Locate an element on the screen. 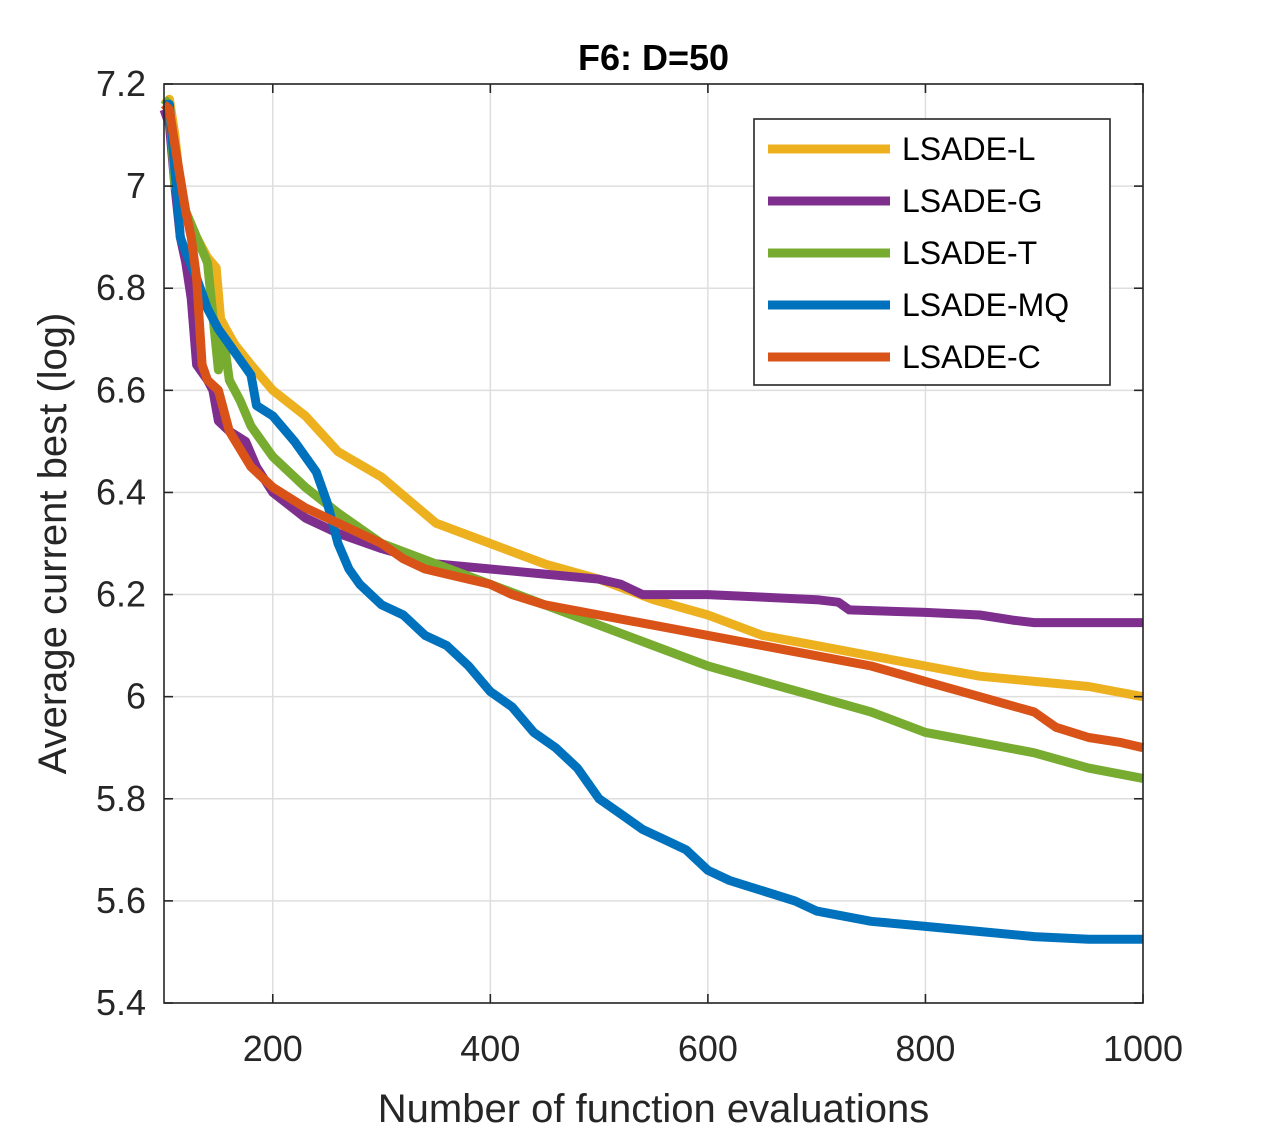 The image size is (1263, 1134). y-tick-label: 6 is located at coordinates (136, 696).